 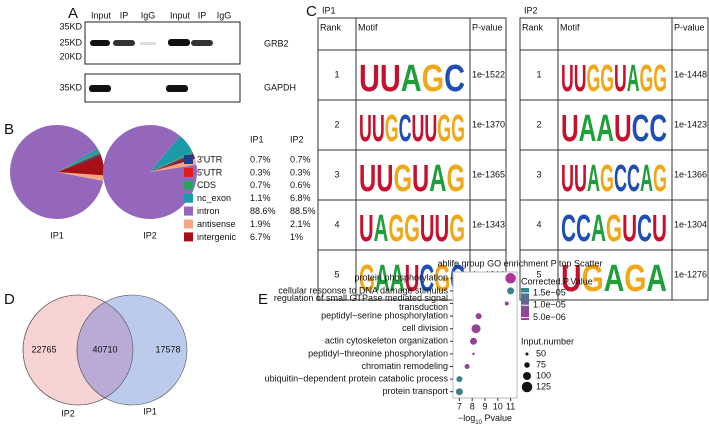 What do you see at coordinates (378, 353) in the screenshot?
I see `y-tick-label: peptidyl−threonine phosphorylation` at bounding box center [378, 353].